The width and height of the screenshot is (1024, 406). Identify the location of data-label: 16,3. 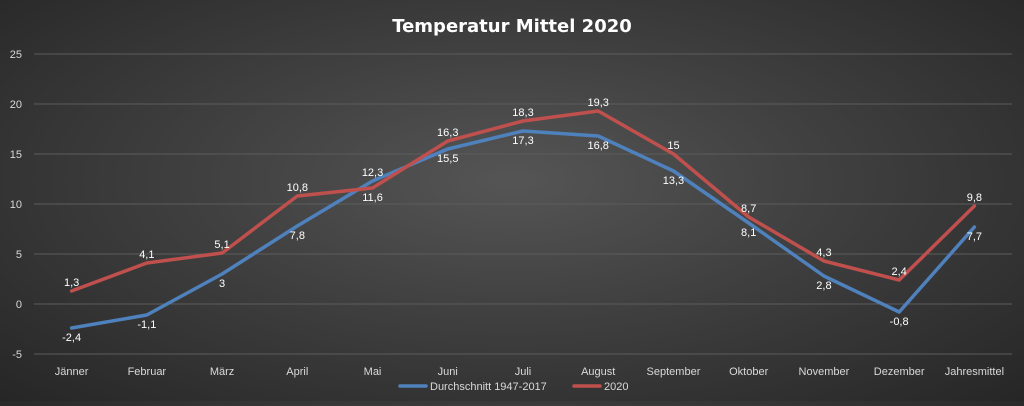
(447, 133).